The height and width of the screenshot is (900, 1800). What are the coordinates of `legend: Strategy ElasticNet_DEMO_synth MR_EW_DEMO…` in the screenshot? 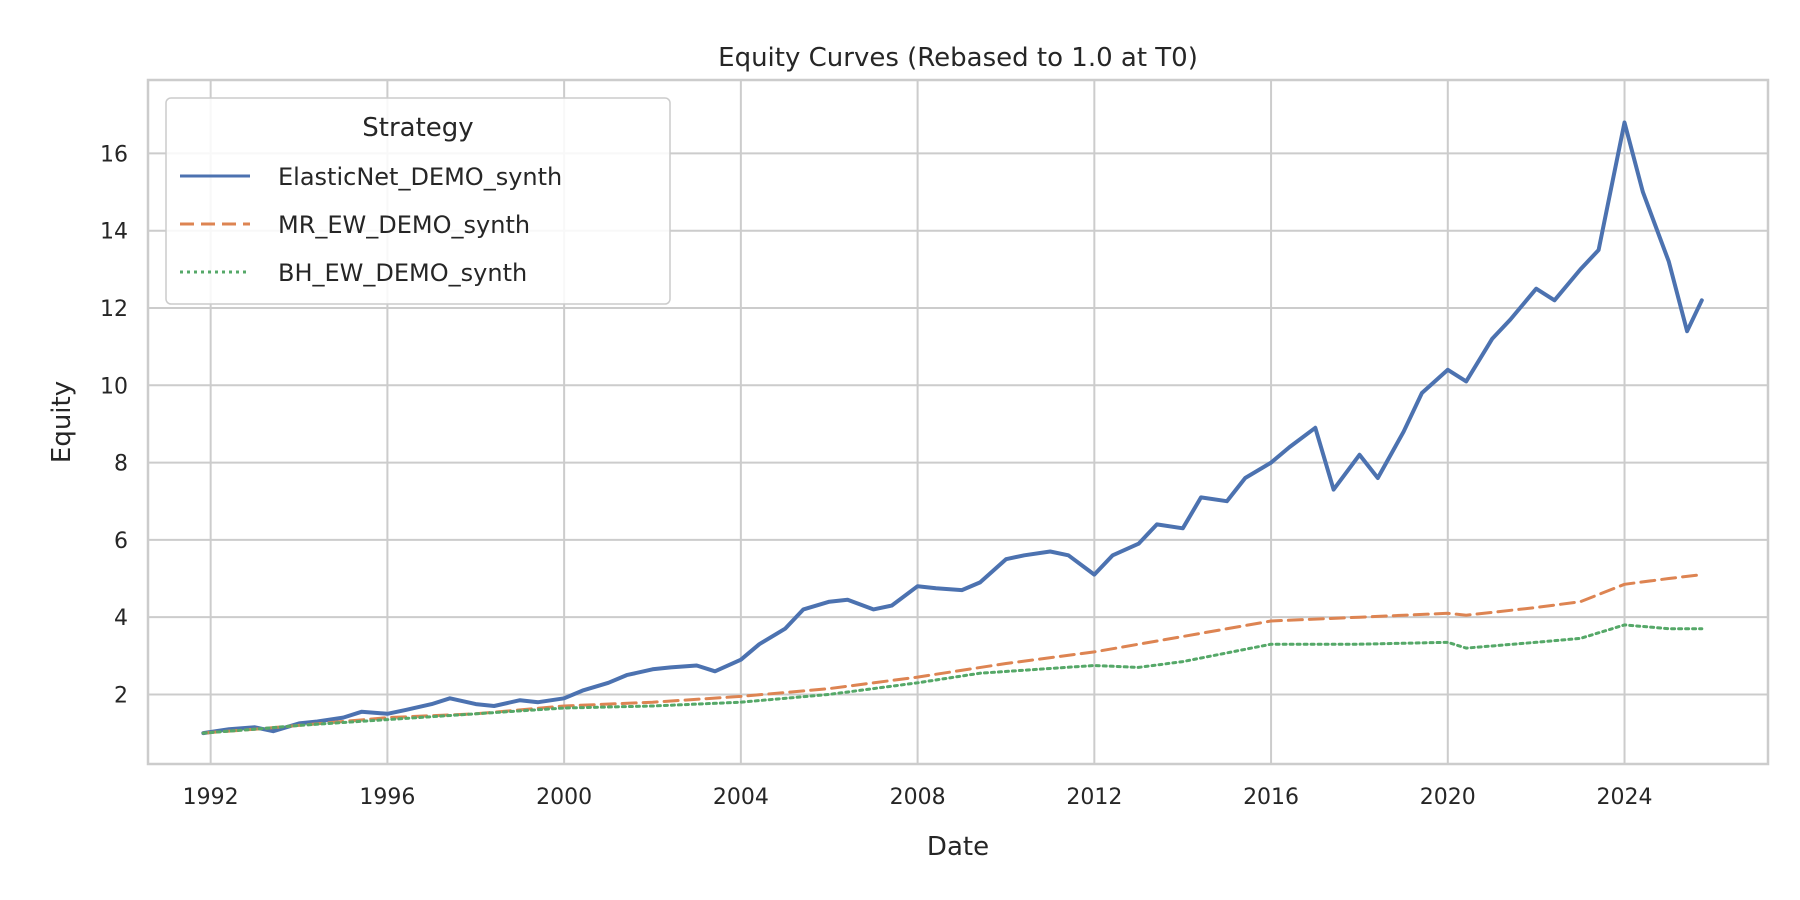 It's located at (418, 201).